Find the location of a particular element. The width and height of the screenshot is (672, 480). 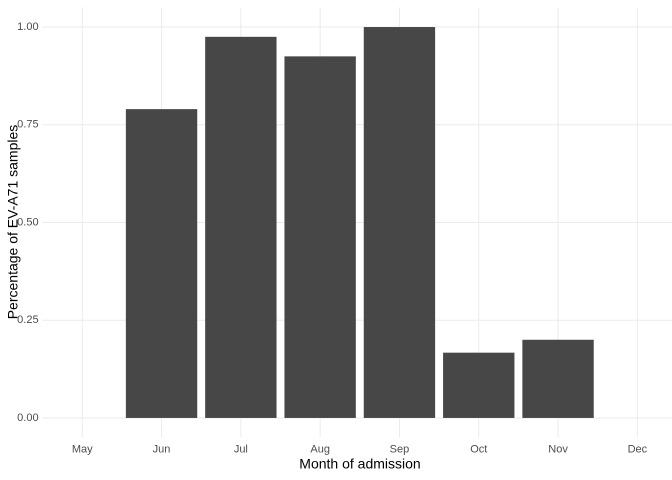

y-tick-label: 0.00 is located at coordinates (27, 418).